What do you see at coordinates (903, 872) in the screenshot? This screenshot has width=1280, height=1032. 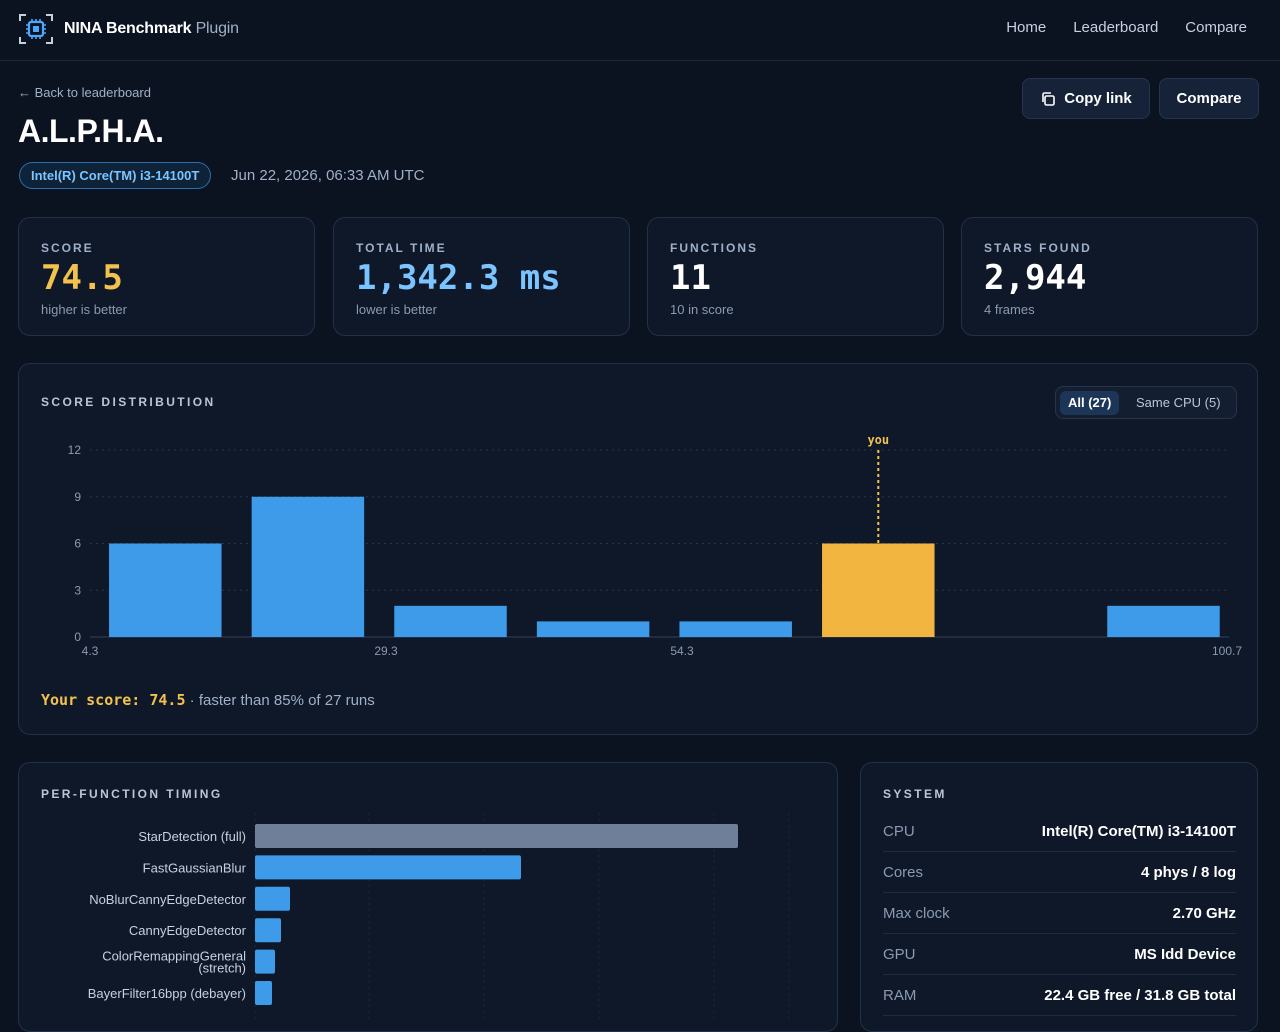 I see `system-key: Cores` at bounding box center [903, 872].